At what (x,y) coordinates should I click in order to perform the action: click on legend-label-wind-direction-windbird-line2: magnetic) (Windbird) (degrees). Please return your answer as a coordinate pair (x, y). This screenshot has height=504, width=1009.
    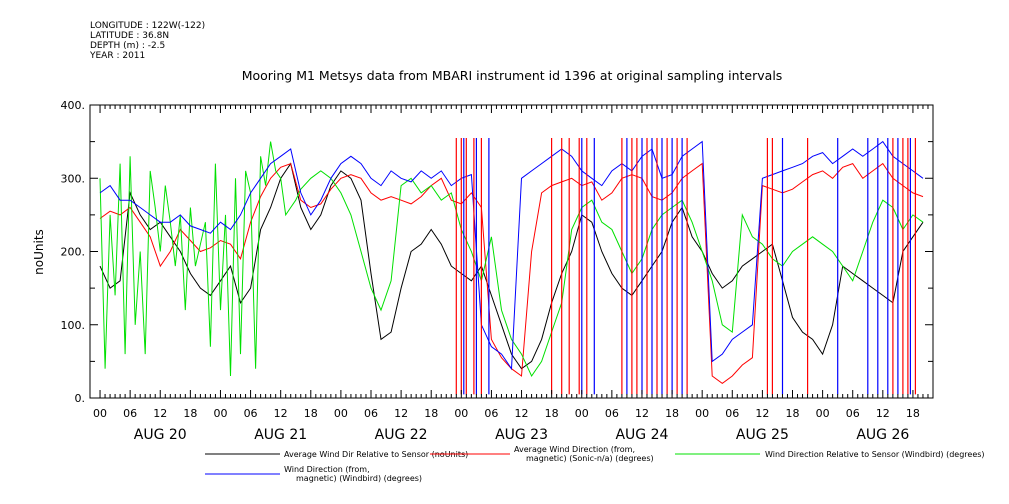
    Looking at the image, I should click on (359, 478).